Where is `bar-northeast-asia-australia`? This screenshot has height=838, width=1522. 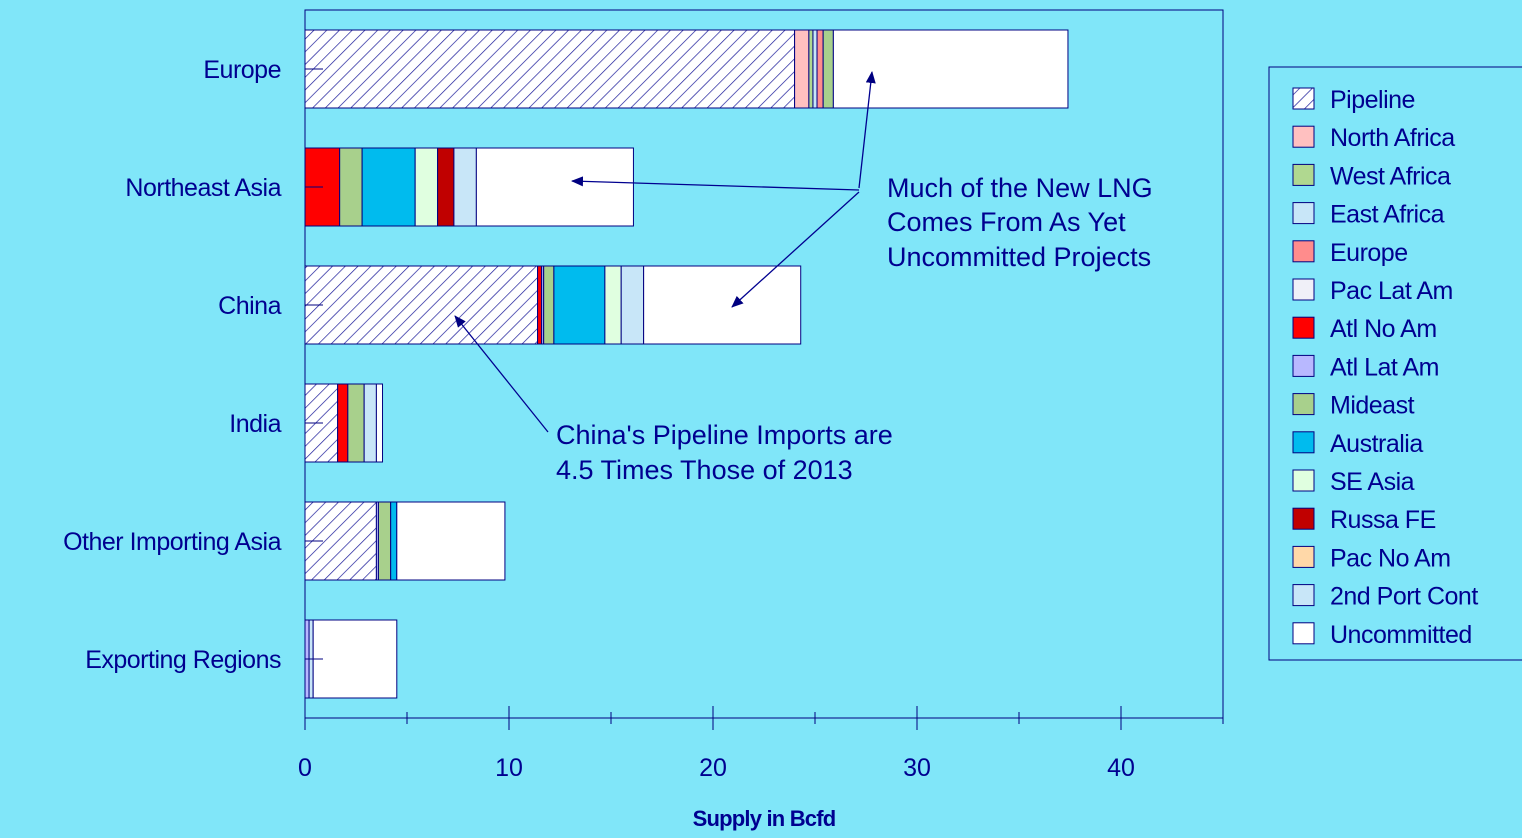 bar-northeast-asia-australia is located at coordinates (388, 187).